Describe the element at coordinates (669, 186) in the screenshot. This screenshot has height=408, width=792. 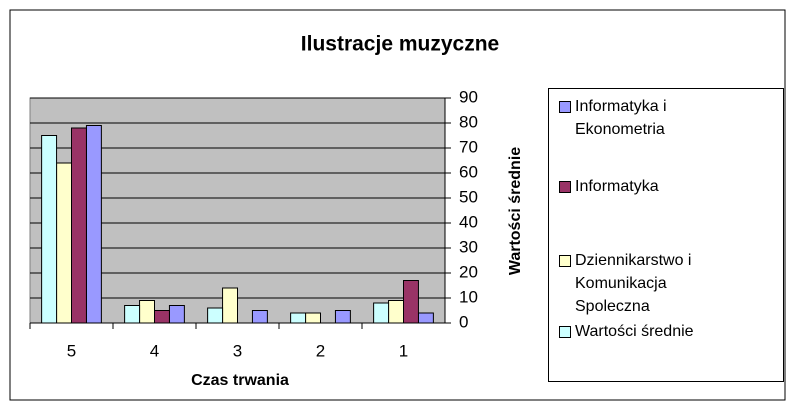
I see `legend-item: Informatyka` at that location.